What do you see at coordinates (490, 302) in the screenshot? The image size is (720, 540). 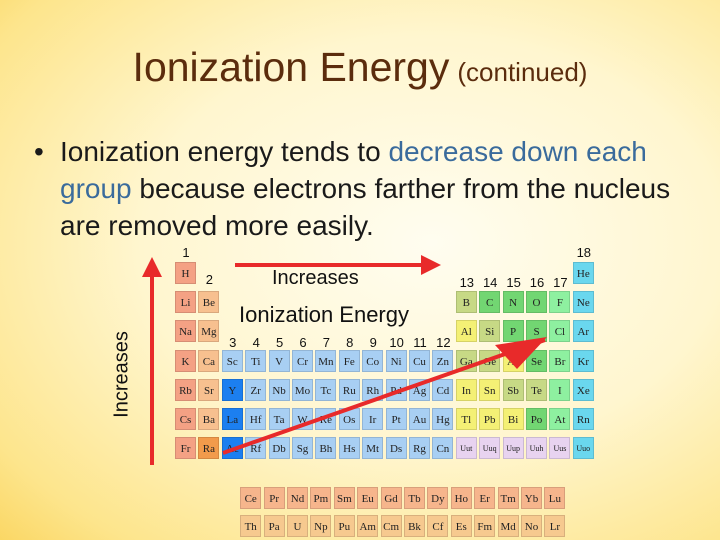 I see `element-cell: C` at bounding box center [490, 302].